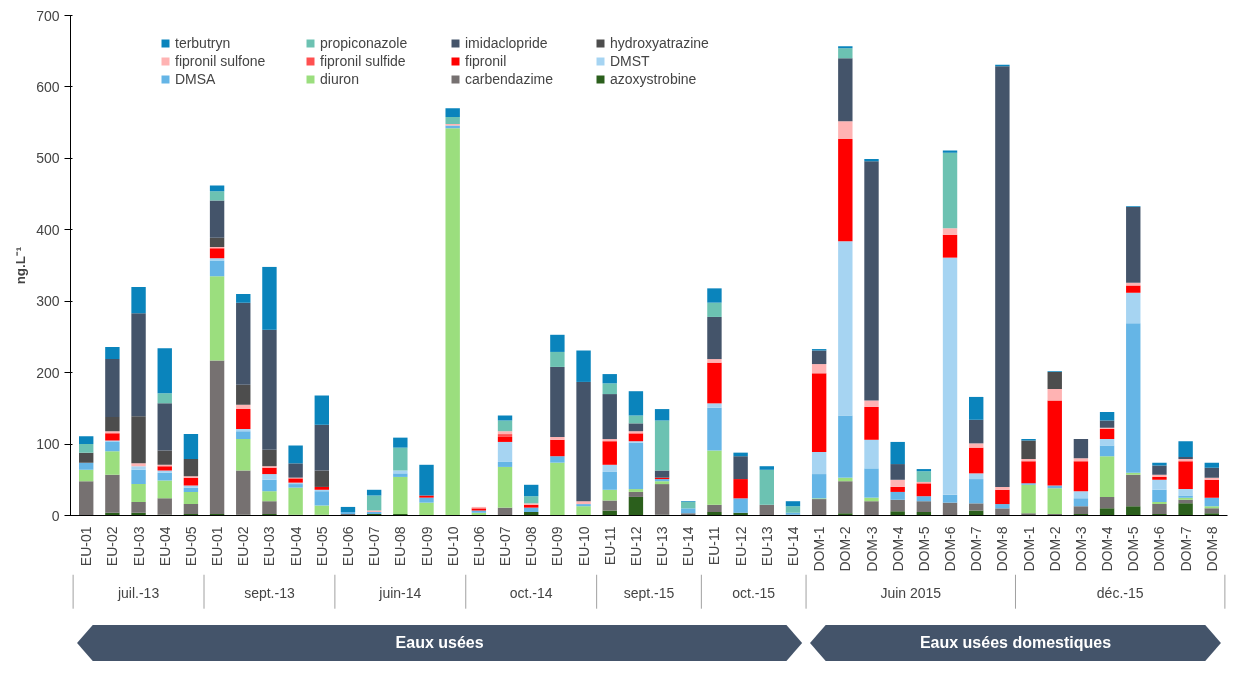  I want to click on text: Eaux usées domestiques, so click(1015, 643).